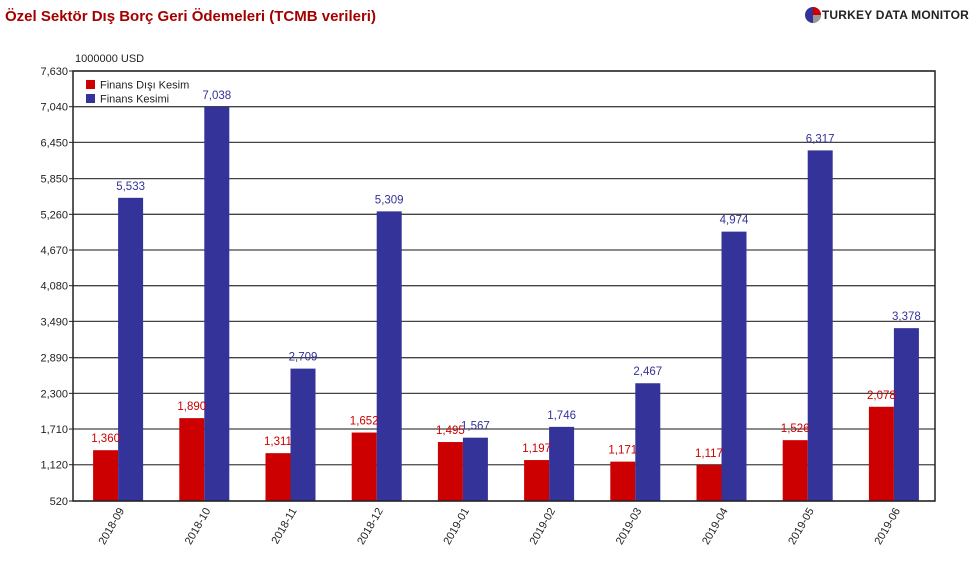 The height and width of the screenshot is (570, 979). I want to click on x-tick-label: 2019-01, so click(456, 526).